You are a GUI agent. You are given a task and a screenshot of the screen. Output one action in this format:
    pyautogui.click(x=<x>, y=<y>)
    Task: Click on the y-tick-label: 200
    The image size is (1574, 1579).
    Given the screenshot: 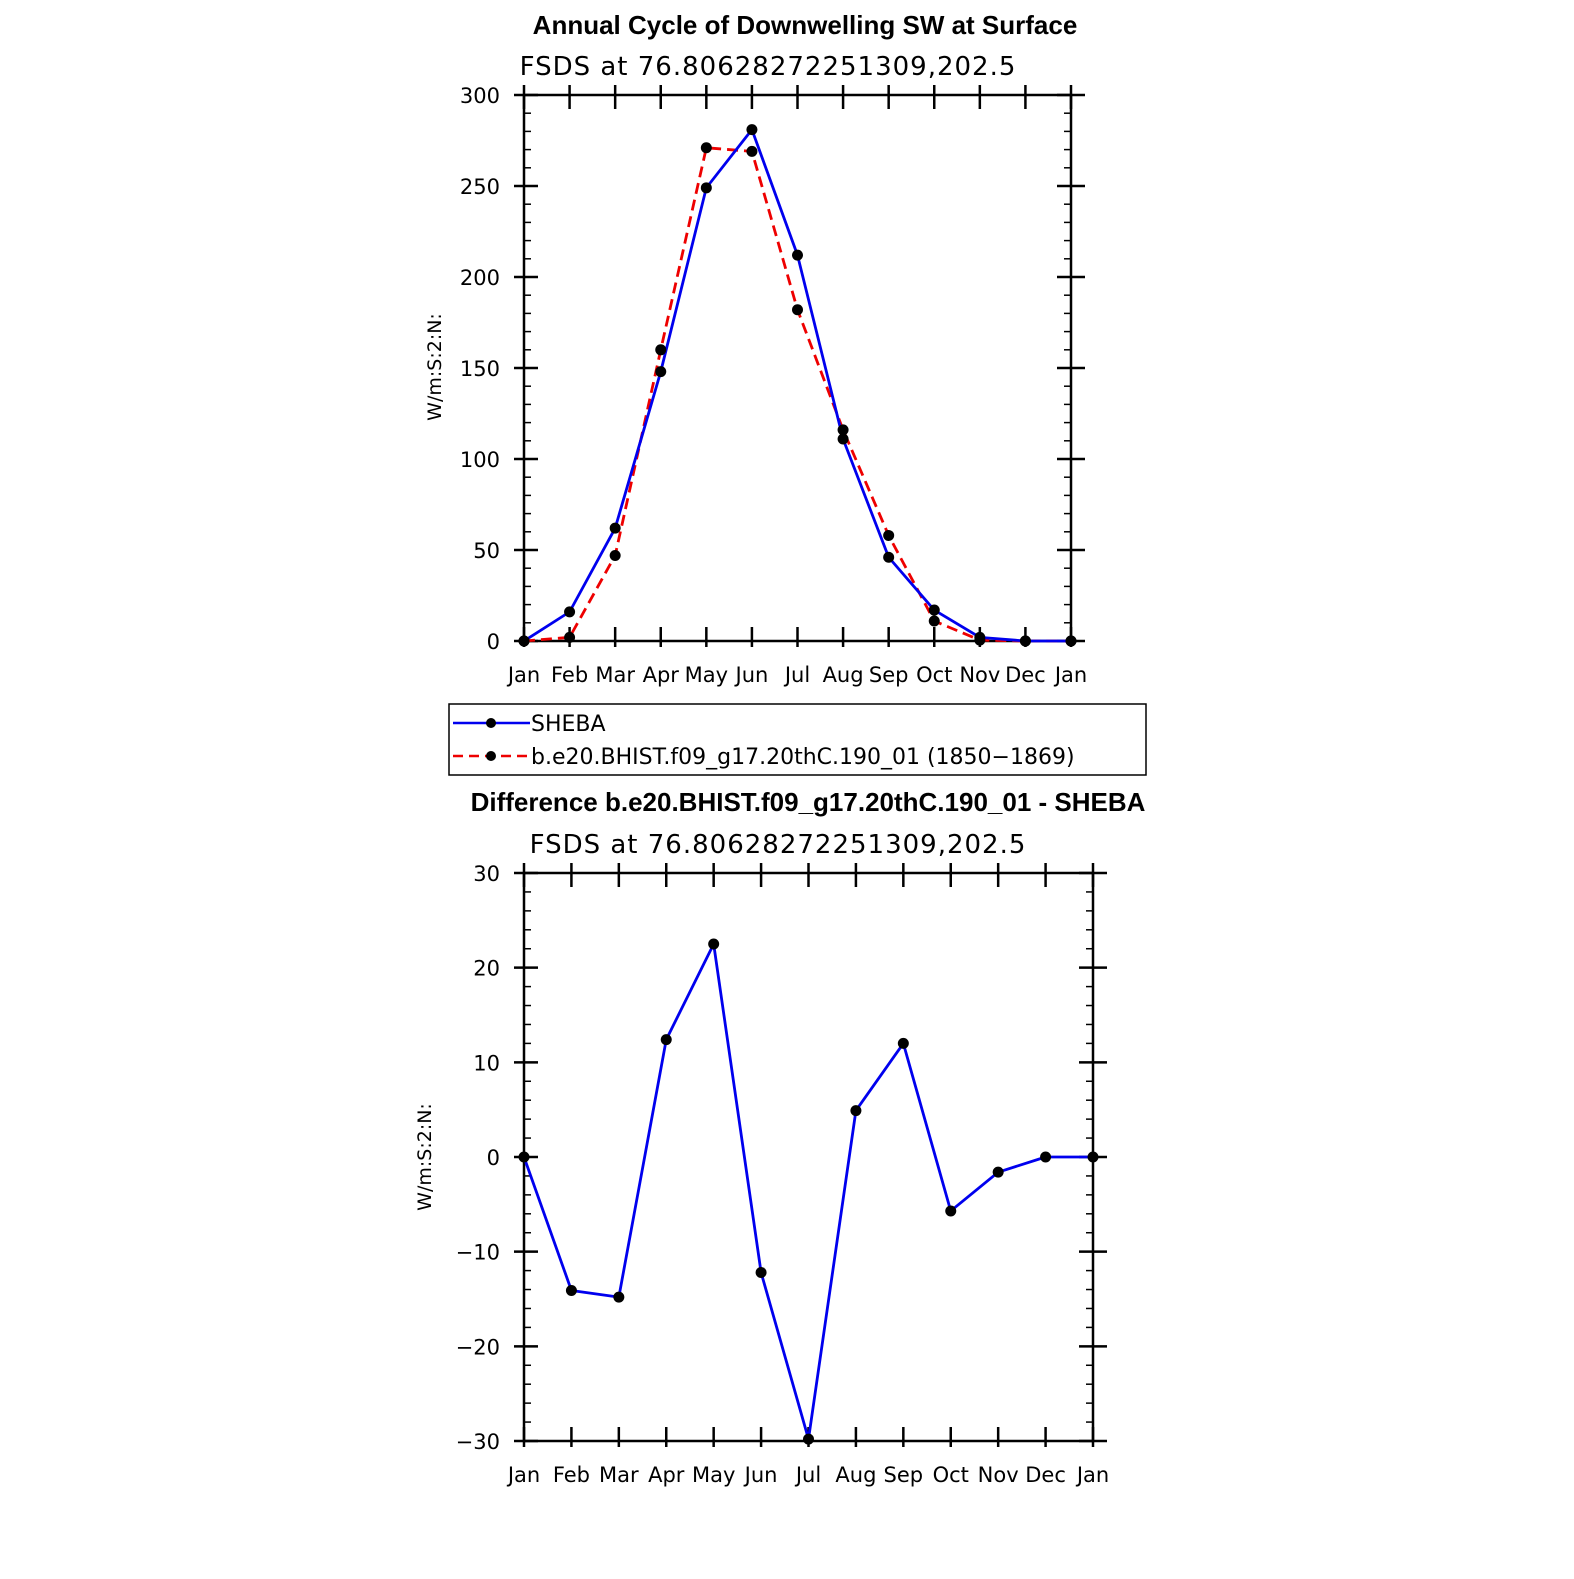 What is the action you would take?
    pyautogui.click(x=480, y=278)
    